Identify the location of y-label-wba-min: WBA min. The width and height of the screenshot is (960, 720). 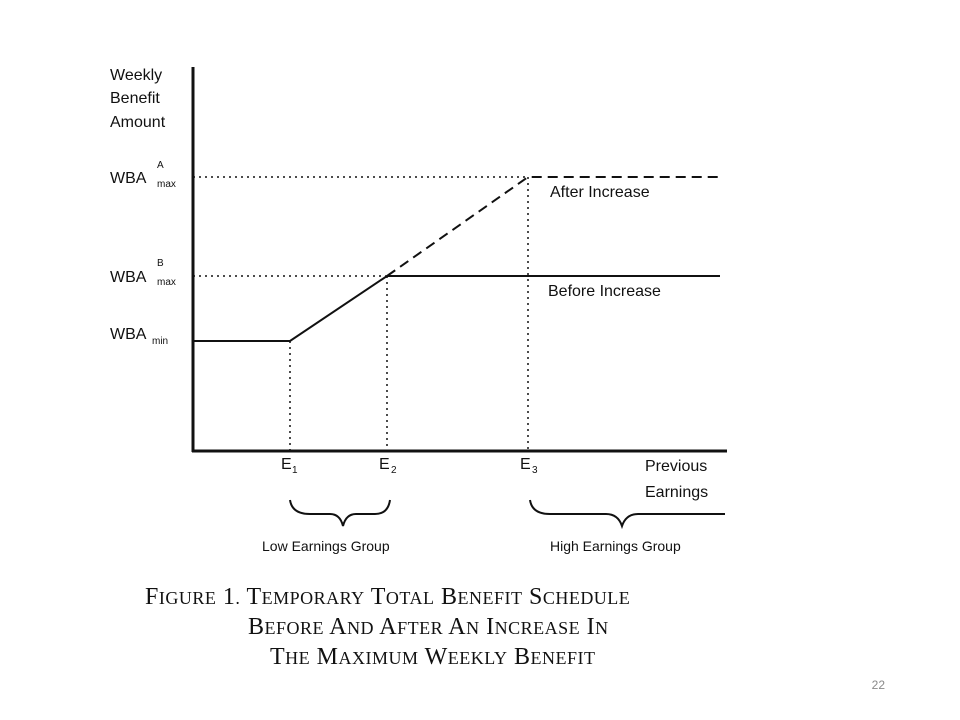
(139, 336).